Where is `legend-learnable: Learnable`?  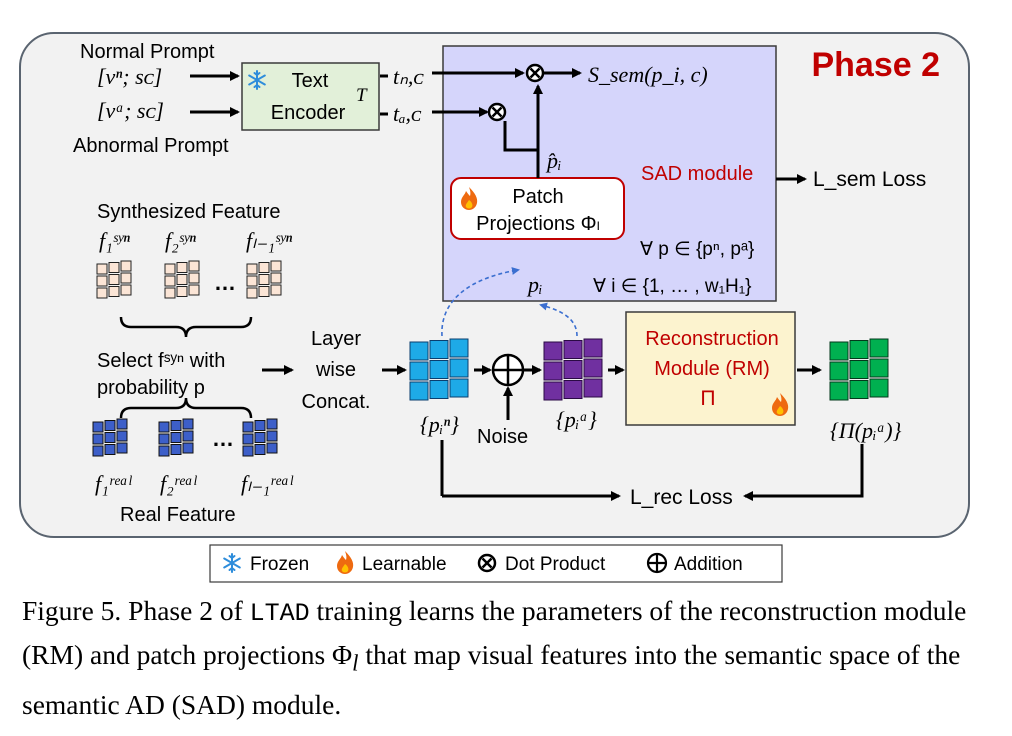
legend-learnable: Learnable is located at coordinates (404, 564).